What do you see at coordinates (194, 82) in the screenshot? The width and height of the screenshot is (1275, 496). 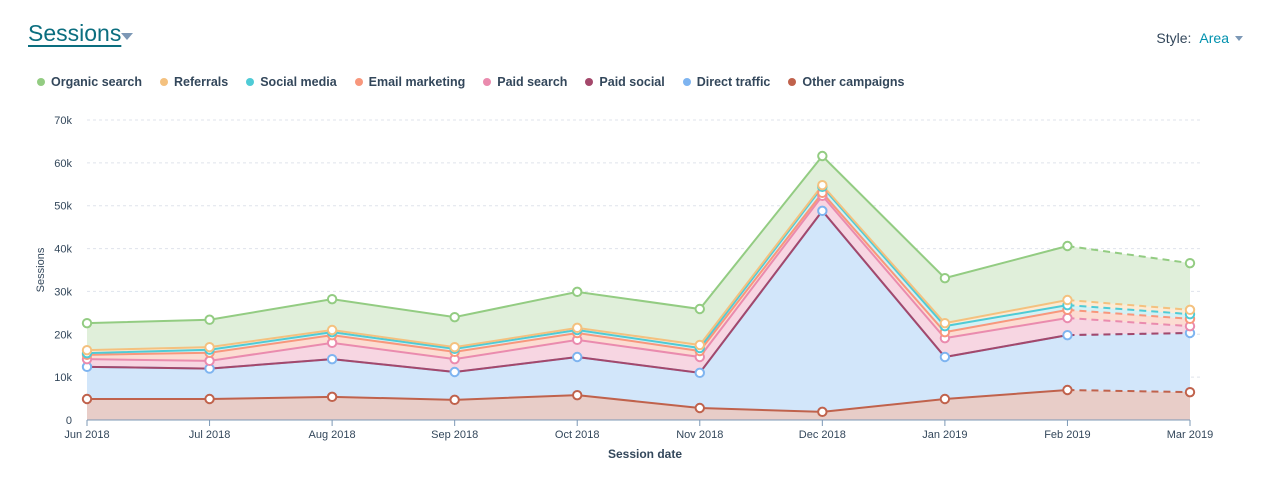 I see `legend-item: Referrals` at bounding box center [194, 82].